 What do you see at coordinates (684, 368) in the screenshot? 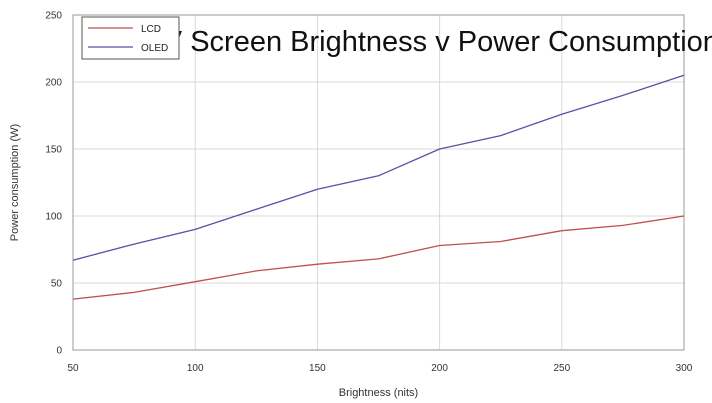
I see `x-tick-label: 300` at bounding box center [684, 368].